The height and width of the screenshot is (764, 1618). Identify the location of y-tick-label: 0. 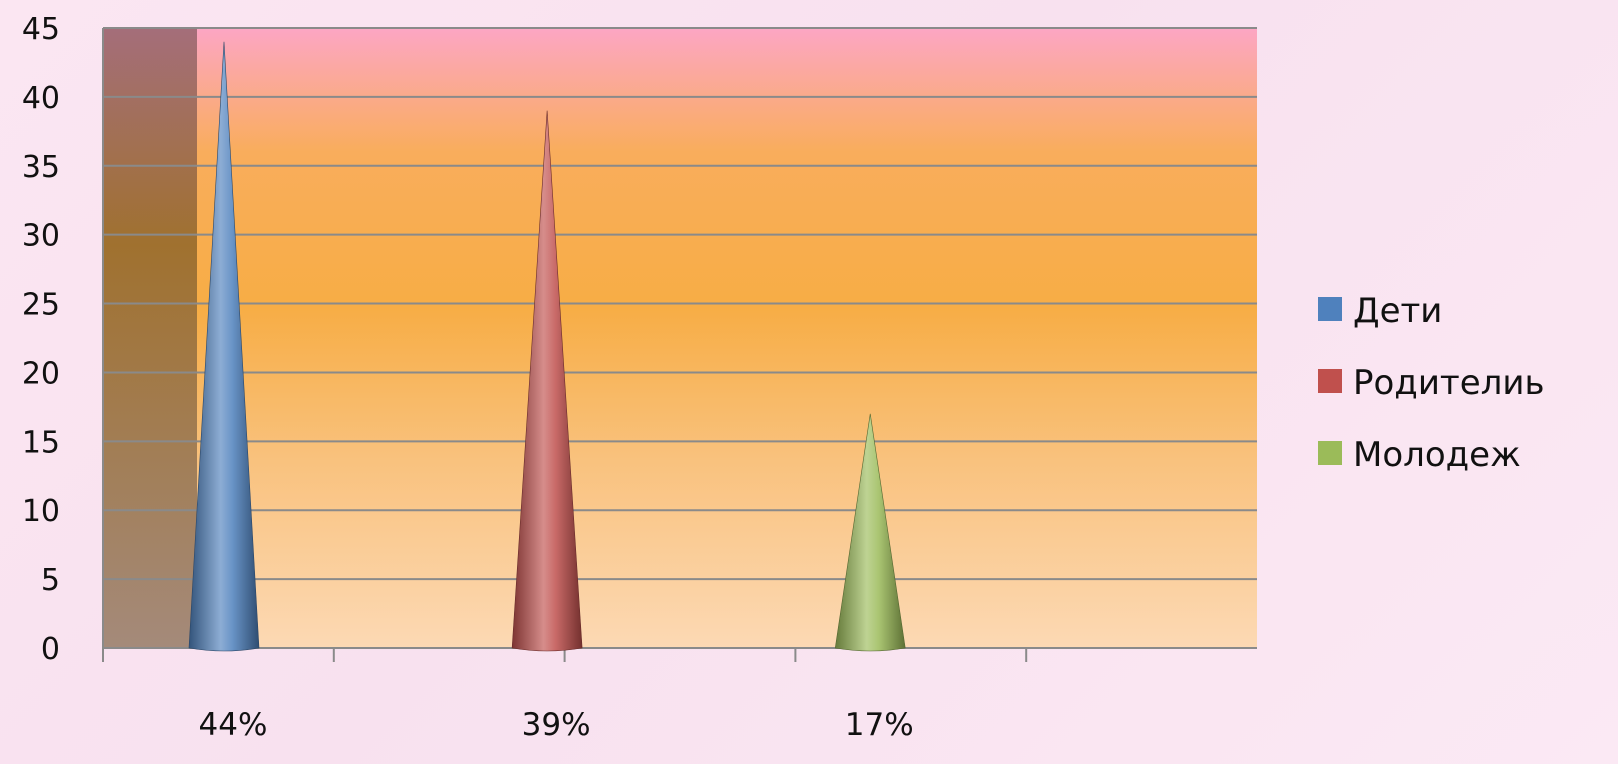
(50, 649).